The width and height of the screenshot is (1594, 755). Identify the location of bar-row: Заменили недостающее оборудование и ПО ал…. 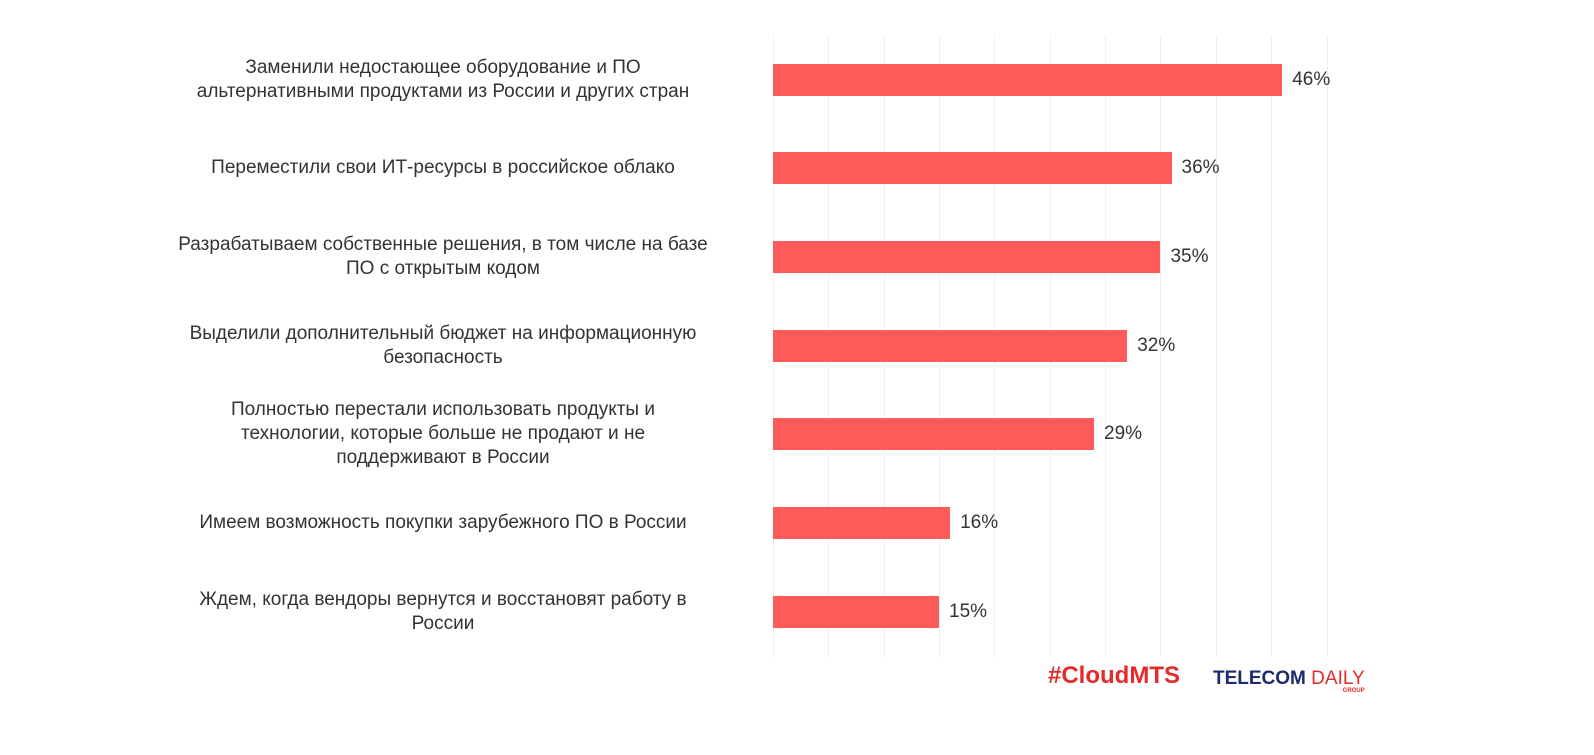
(797, 80).